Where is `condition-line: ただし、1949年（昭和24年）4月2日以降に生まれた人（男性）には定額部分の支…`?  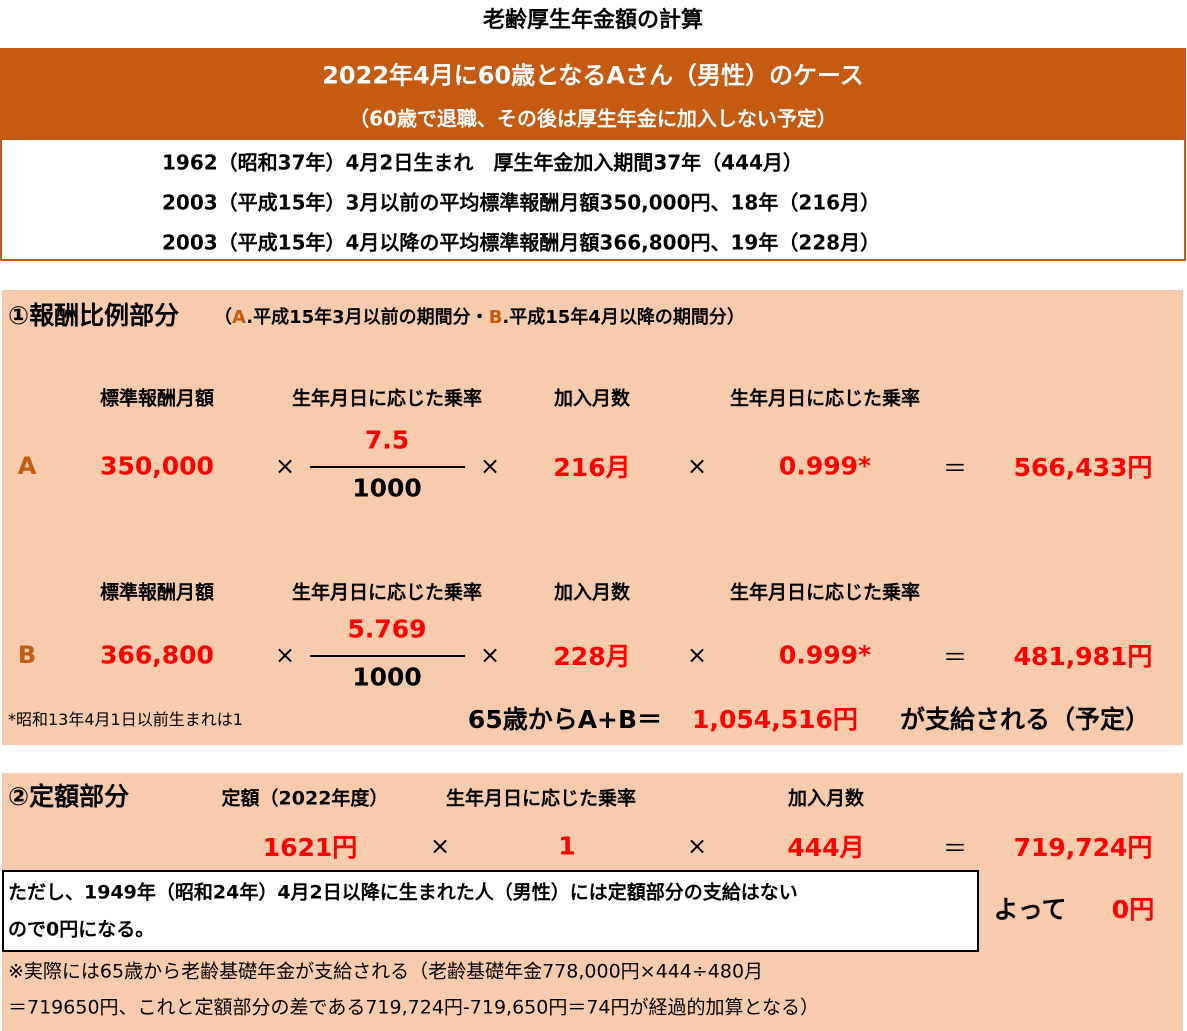
condition-line: ただし、1949年（昭和24年）4月2日以降に生まれた人（男性）には定額部分の支… is located at coordinates (403, 892).